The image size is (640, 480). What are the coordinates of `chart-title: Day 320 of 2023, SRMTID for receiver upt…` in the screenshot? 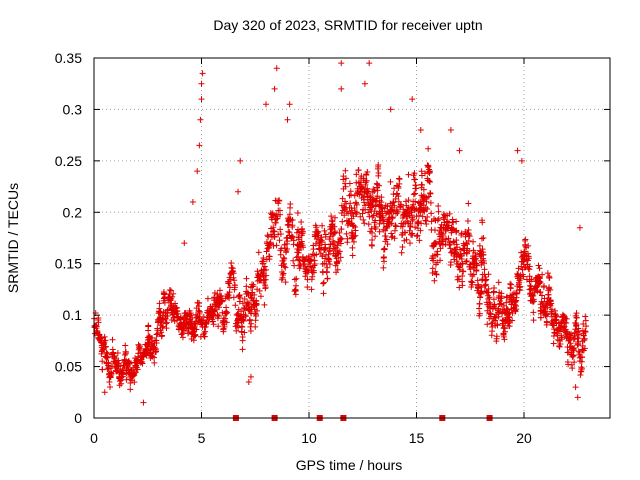 It's located at (347, 25).